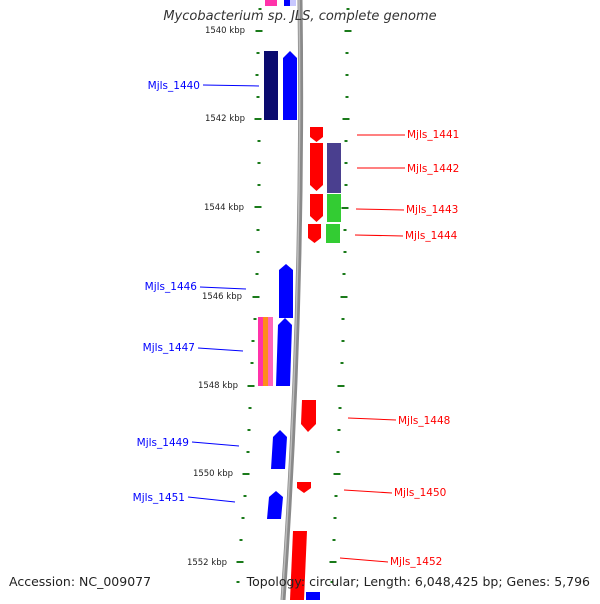 The width and height of the screenshot is (600, 604). Describe the element at coordinates (420, 493) in the screenshot. I see `gene-label: Mjls_1450` at that location.